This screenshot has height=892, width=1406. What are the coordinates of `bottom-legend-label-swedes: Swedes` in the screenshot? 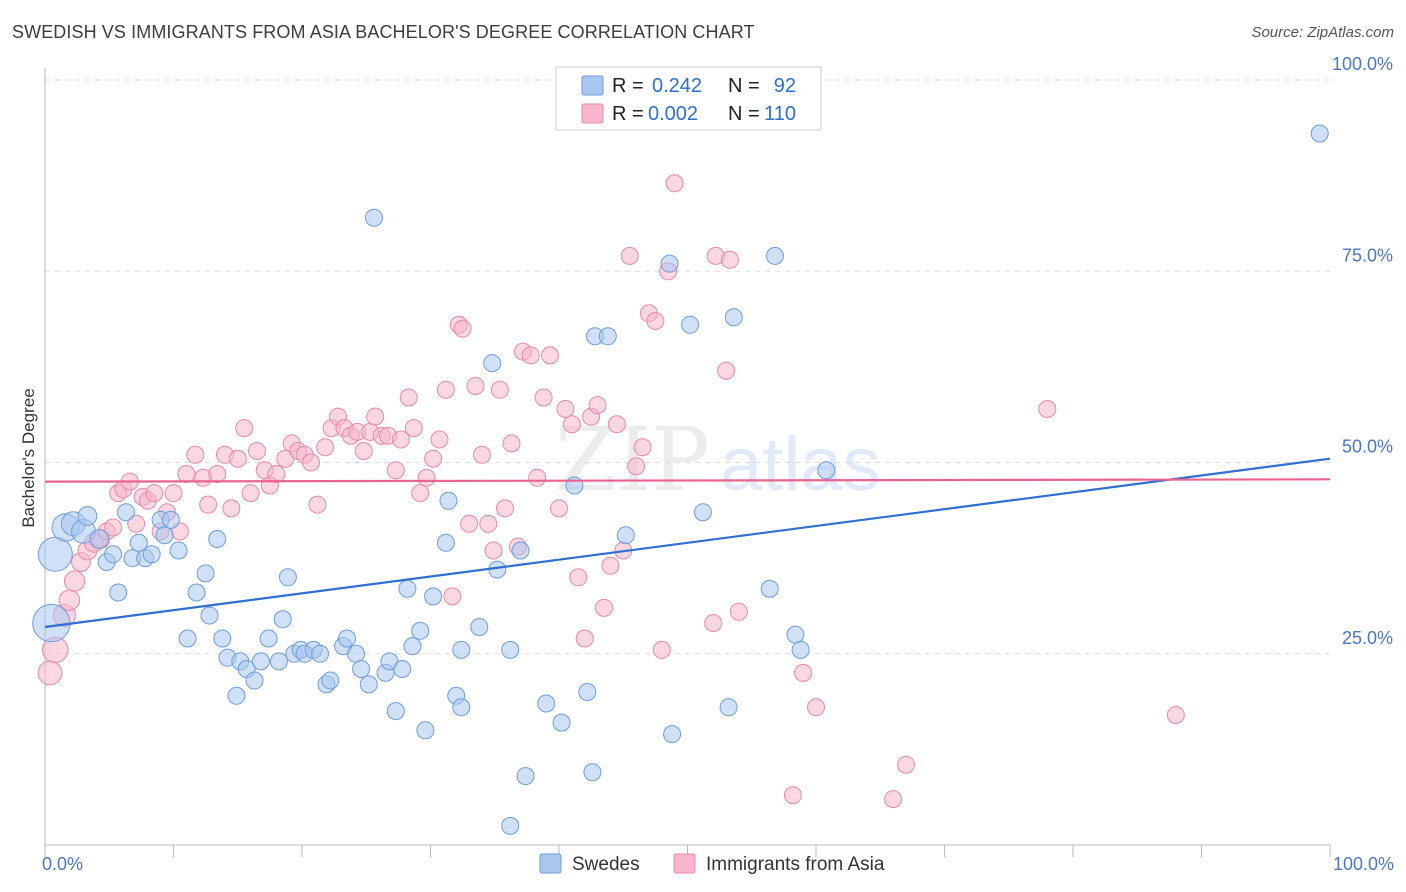 It's located at (606, 864).